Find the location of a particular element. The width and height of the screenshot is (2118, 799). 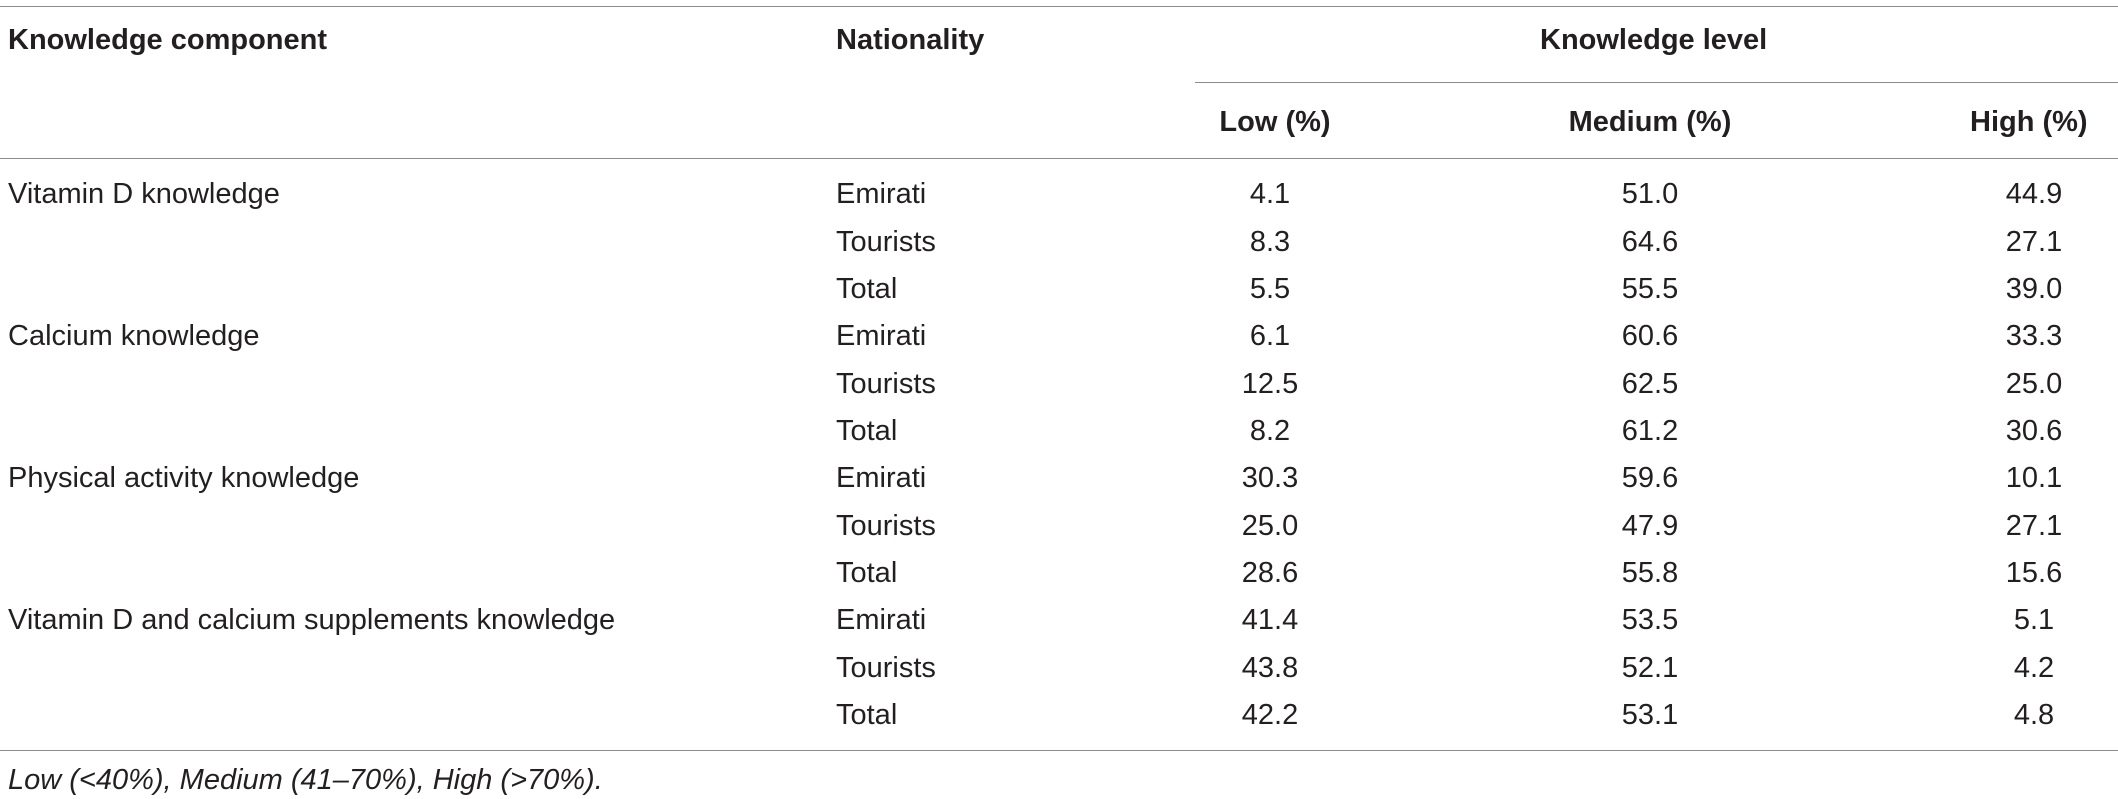

header-nationality: Nationality is located at coordinates (910, 40).